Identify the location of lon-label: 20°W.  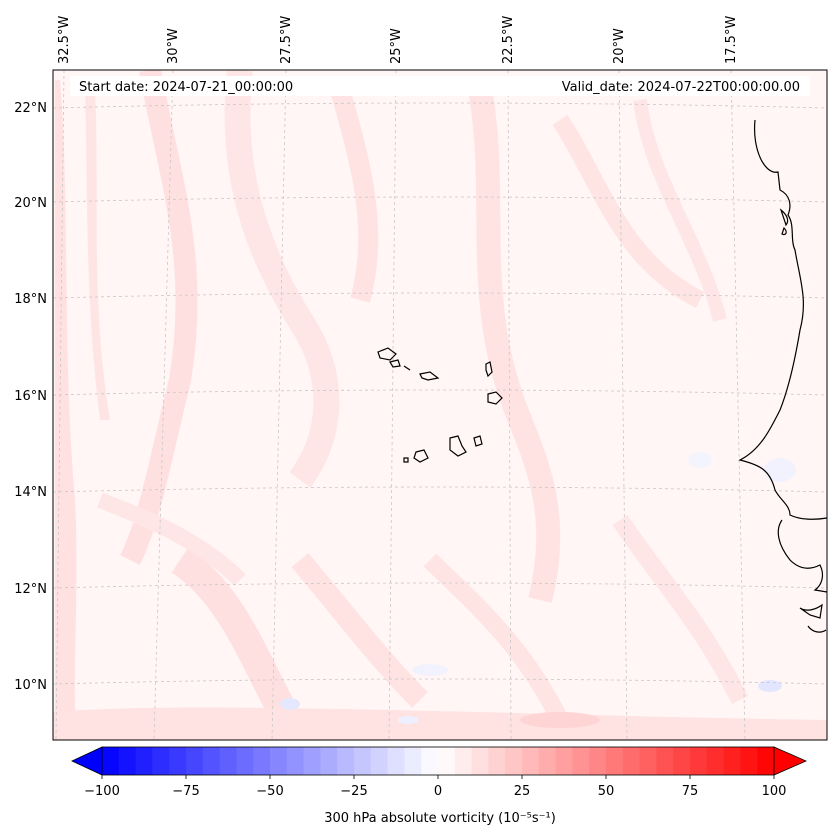
(619, 46).